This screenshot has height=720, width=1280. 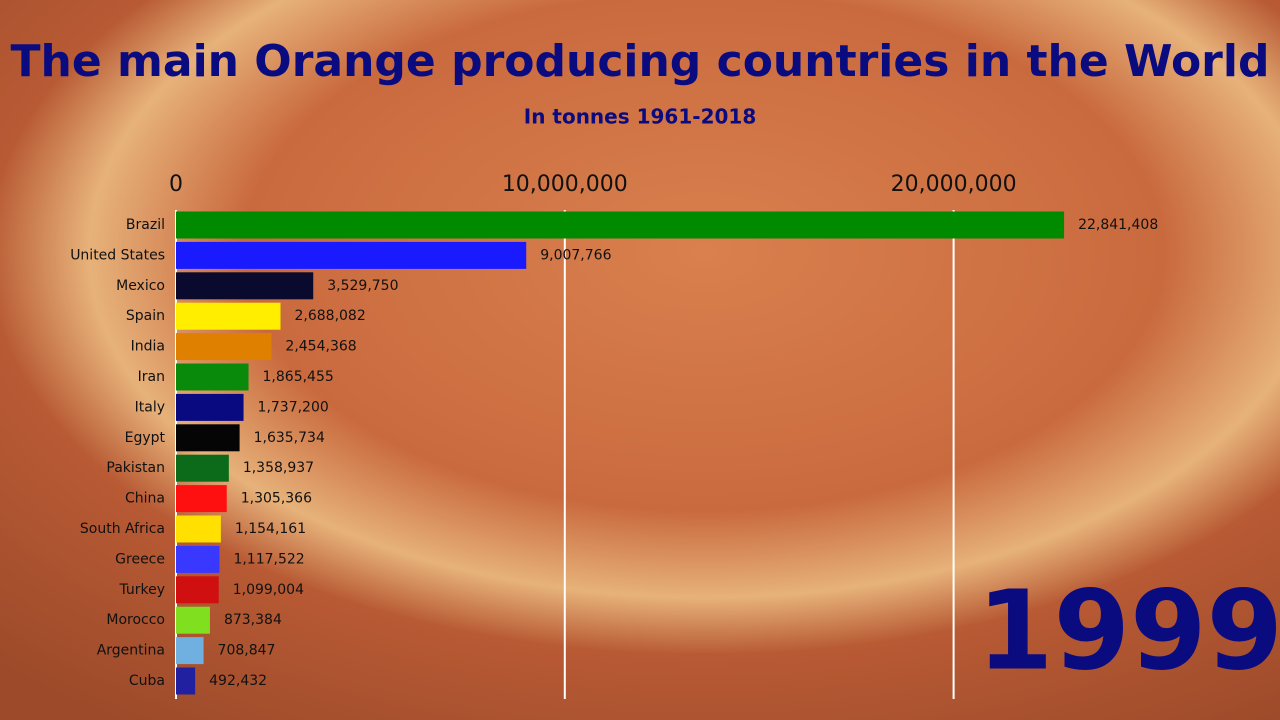 What do you see at coordinates (135, 620) in the screenshot?
I see `category-label: Morocco` at bounding box center [135, 620].